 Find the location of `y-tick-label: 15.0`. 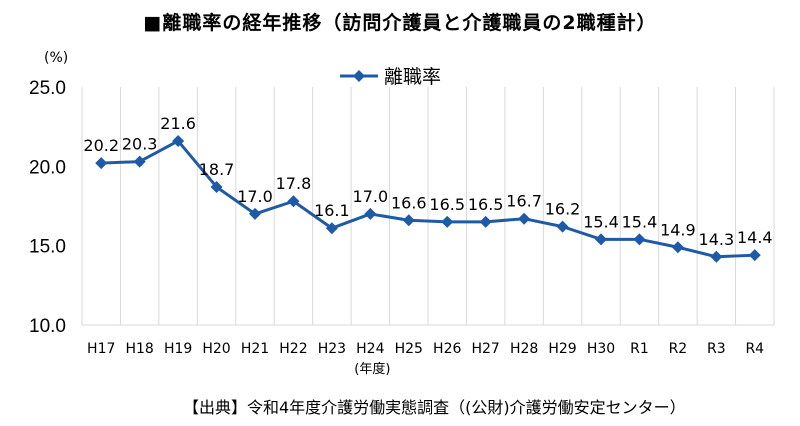

y-tick-label: 15.0 is located at coordinates (47, 247).